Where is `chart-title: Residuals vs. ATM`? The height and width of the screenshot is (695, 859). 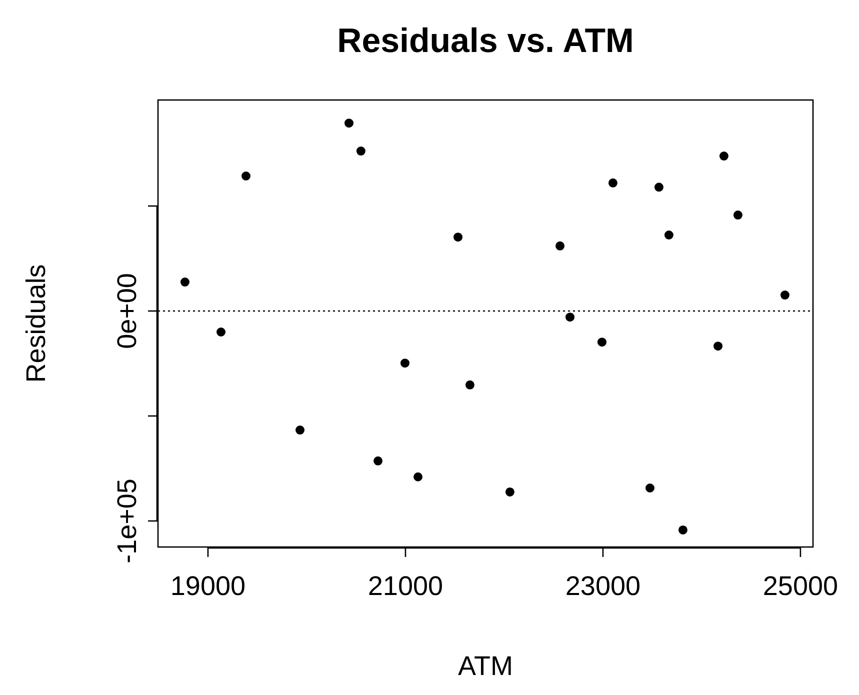 chart-title: Residuals vs. ATM is located at coordinates (485, 41).